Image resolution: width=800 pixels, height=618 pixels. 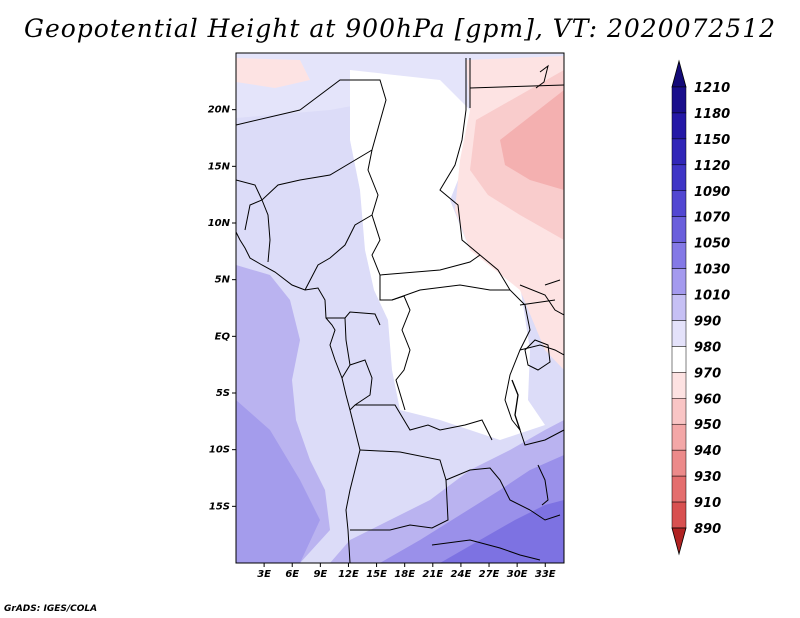 What do you see at coordinates (348, 574) in the screenshot?
I see `lon-tick-label: 12E` at bounding box center [348, 574].